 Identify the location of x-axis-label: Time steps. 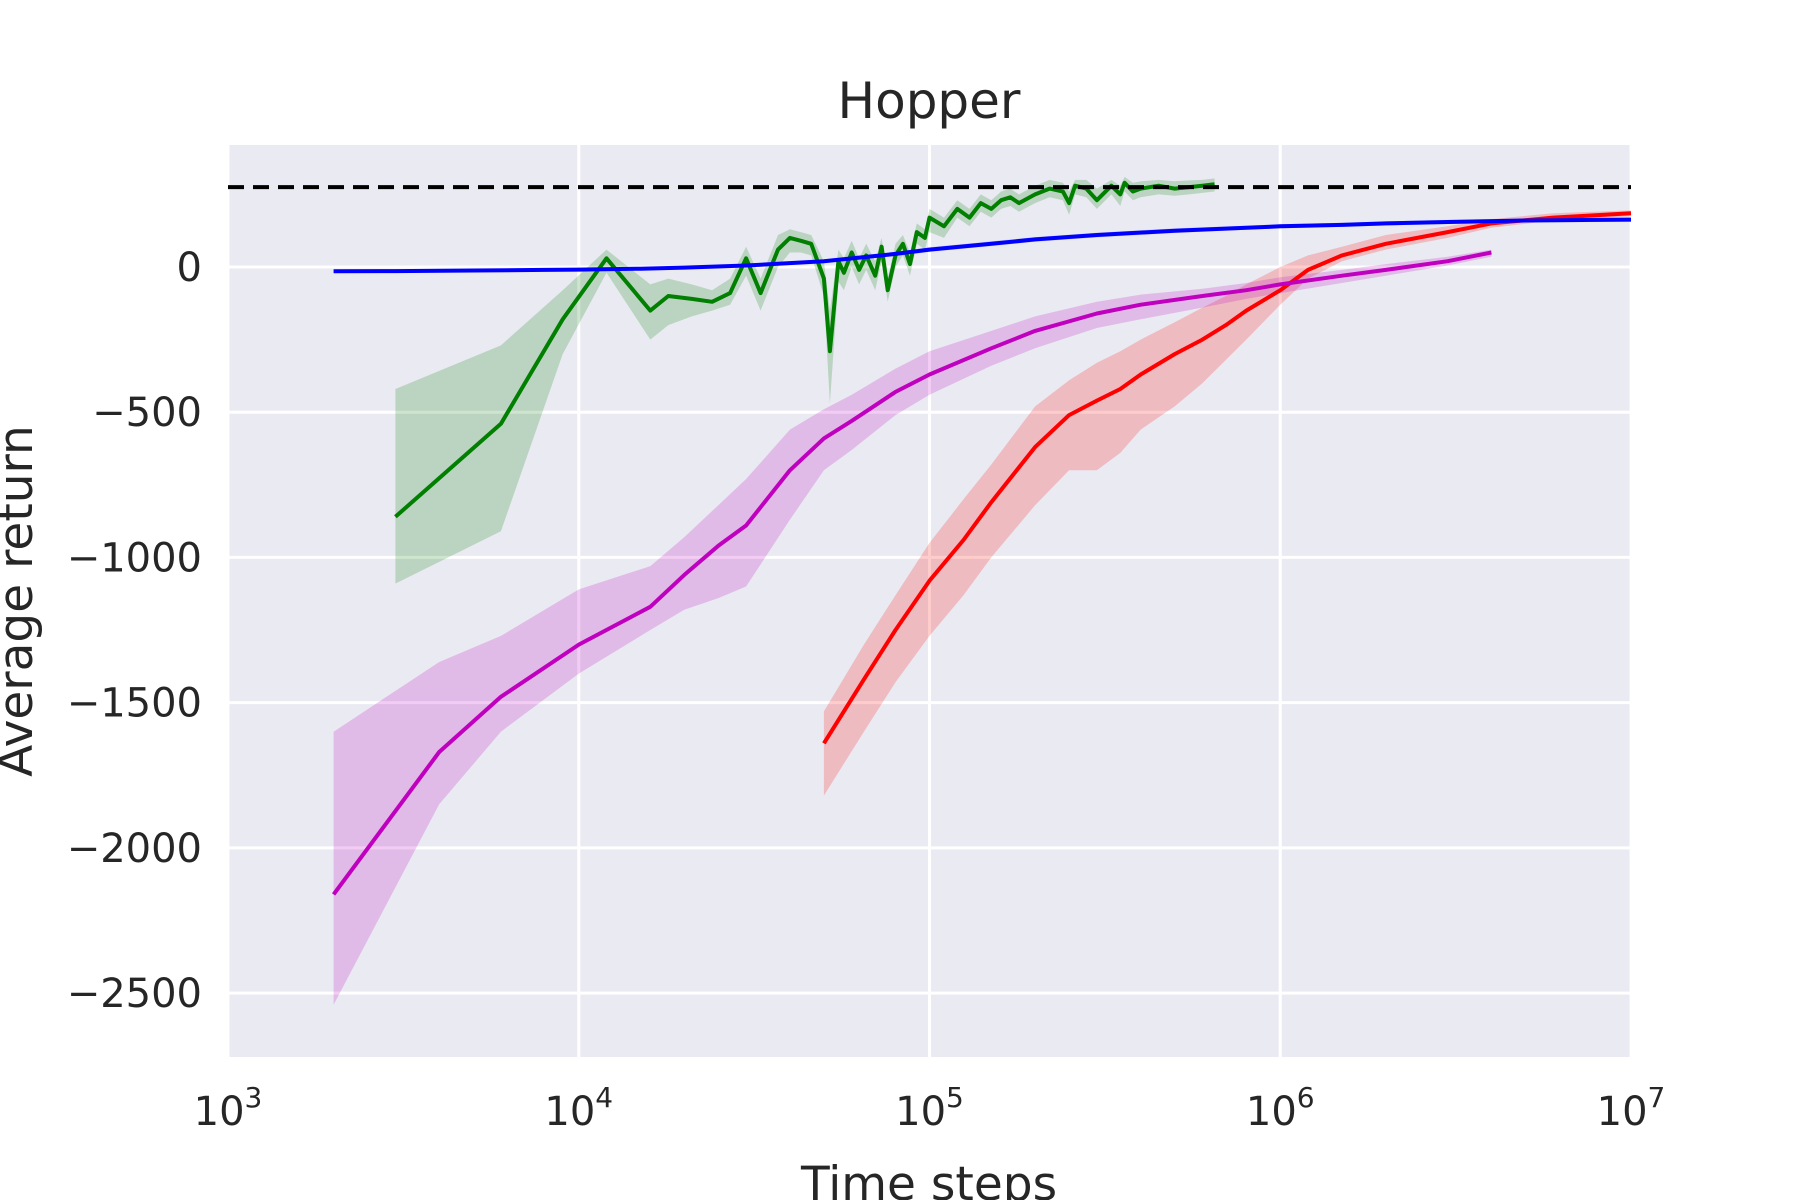
(928, 1178).